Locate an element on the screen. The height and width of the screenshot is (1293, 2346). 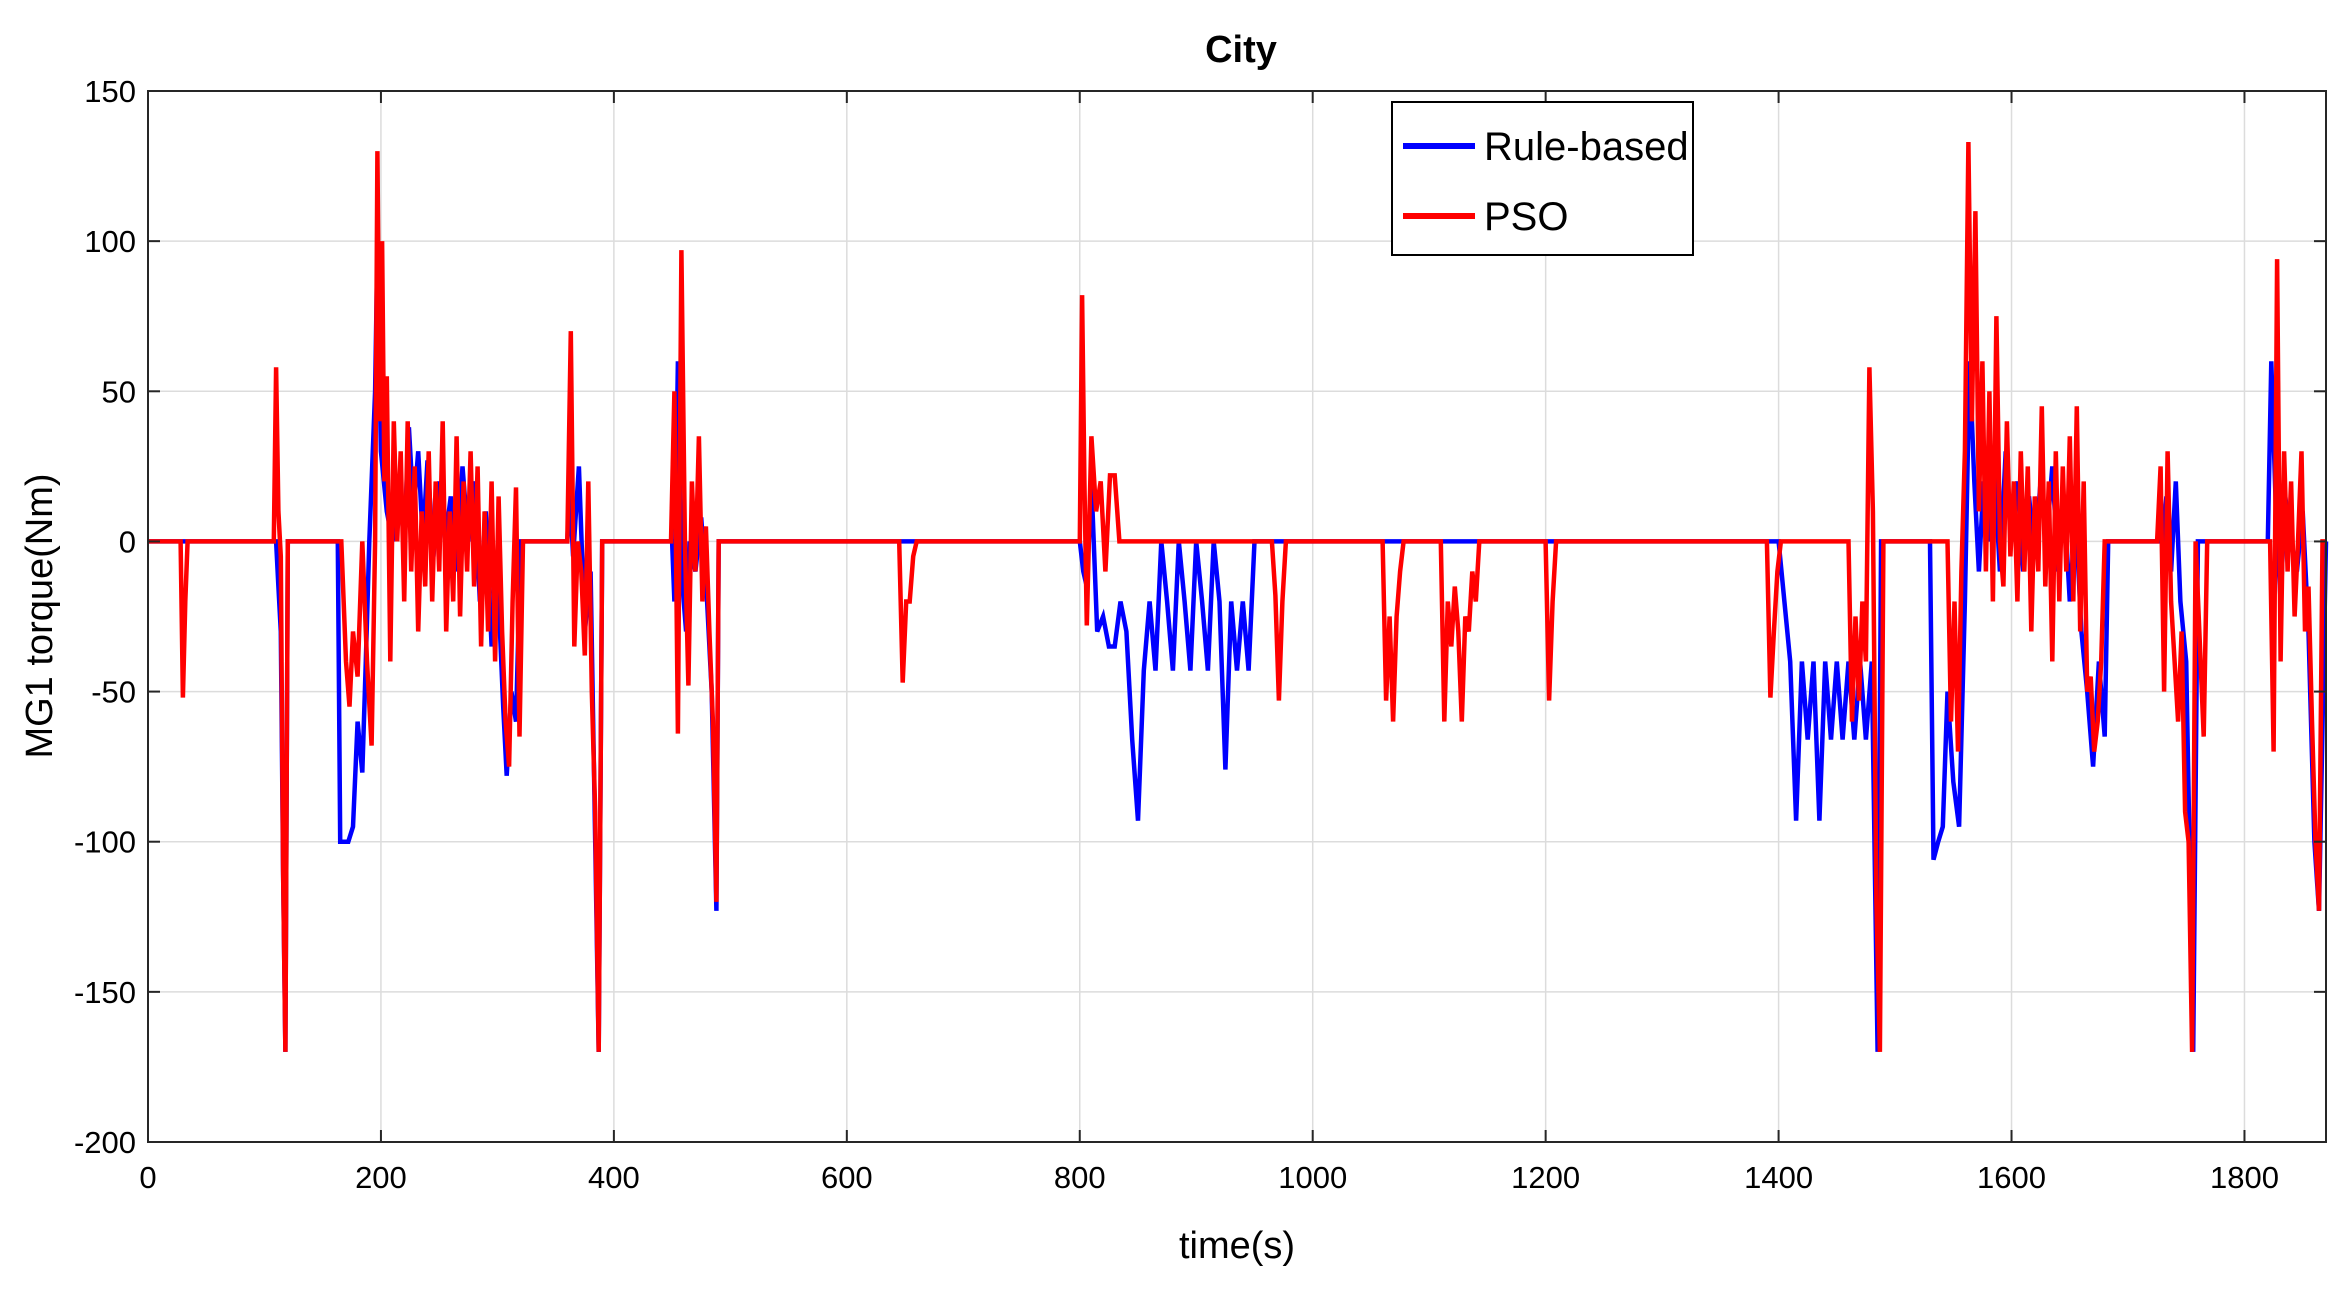
y-tick-label: -100 is located at coordinates (105, 842).